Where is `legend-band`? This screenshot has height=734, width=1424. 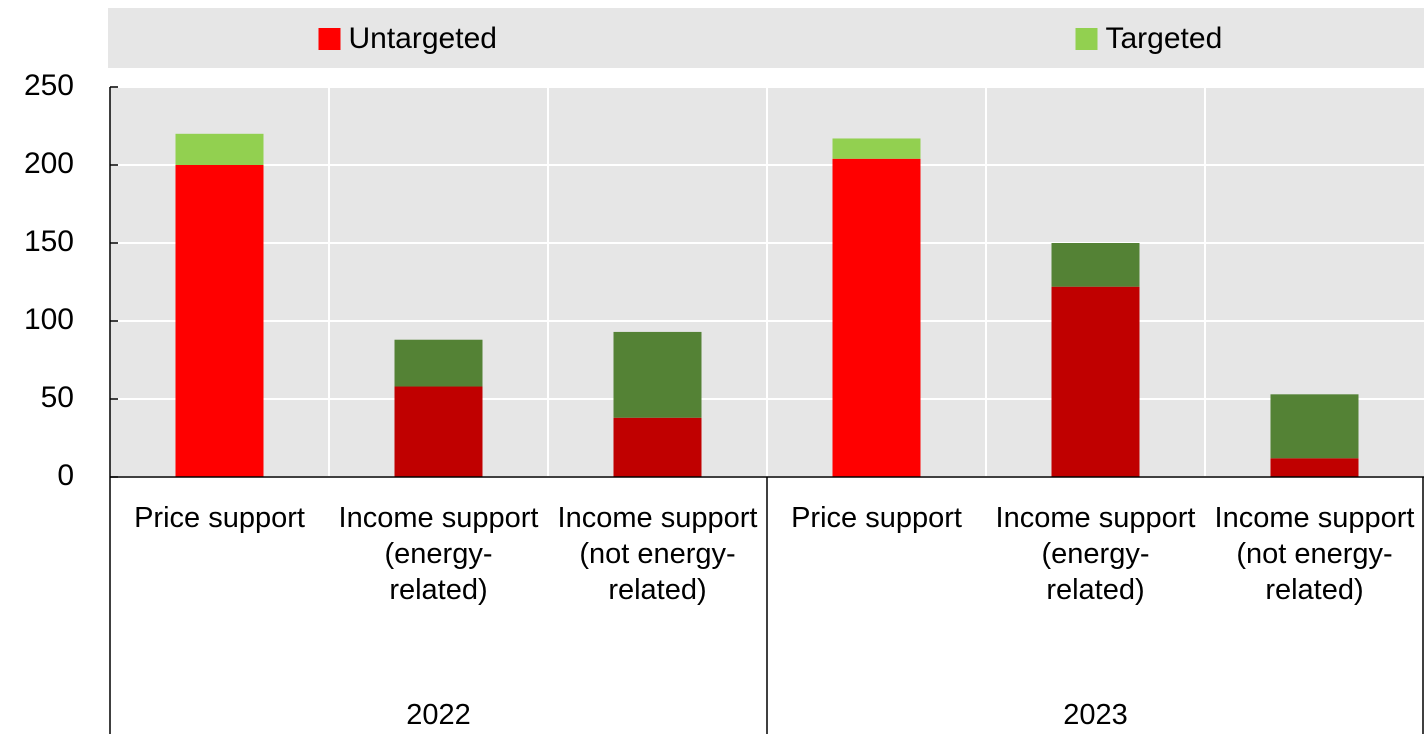 legend-band is located at coordinates (766, 38).